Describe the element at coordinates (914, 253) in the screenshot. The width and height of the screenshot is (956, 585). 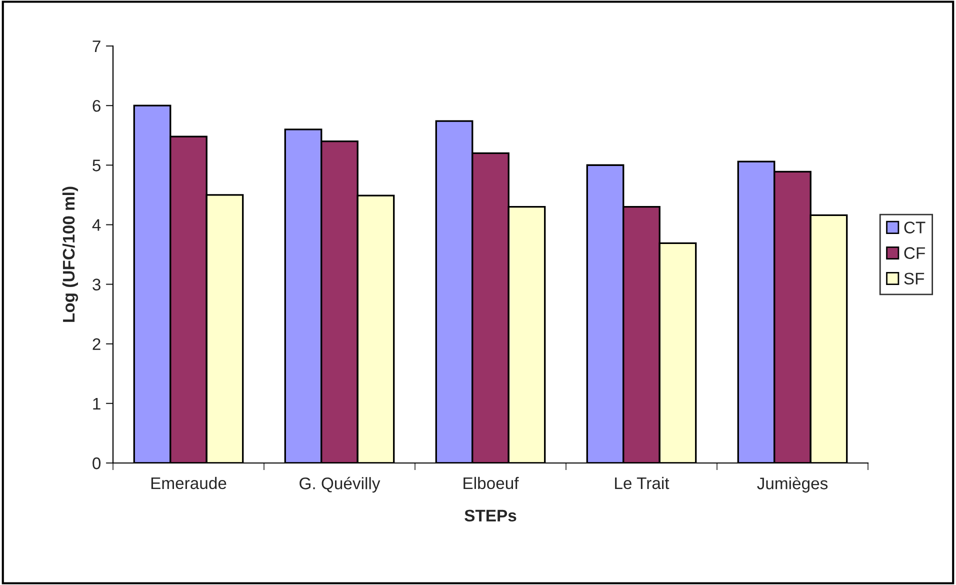
I see `legend-label: CF` at that location.